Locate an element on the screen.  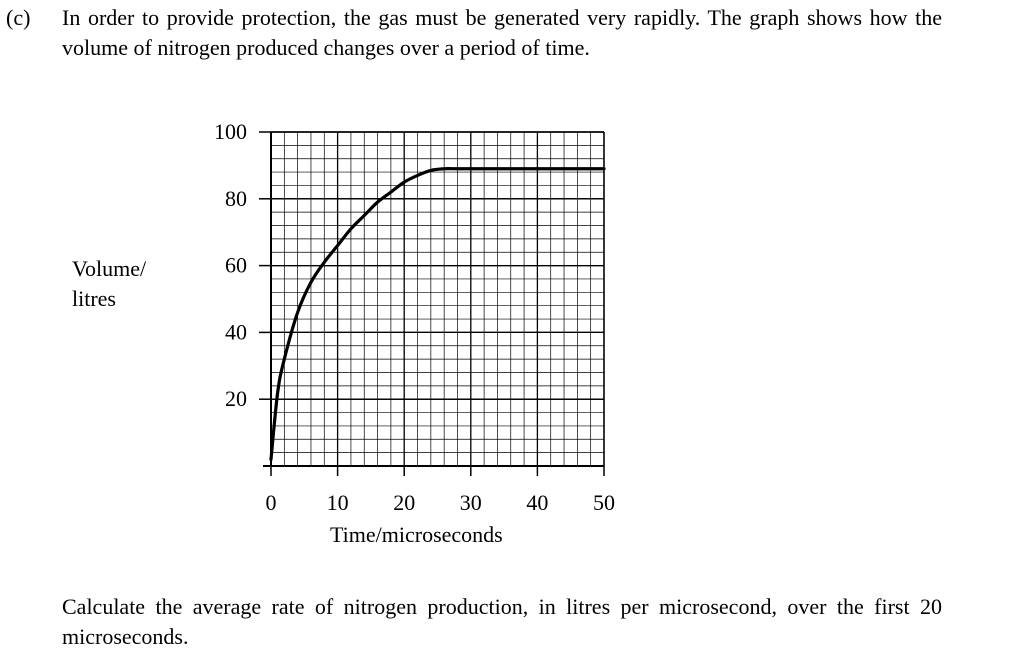
question-part-label: (c) is located at coordinates (18, 17).